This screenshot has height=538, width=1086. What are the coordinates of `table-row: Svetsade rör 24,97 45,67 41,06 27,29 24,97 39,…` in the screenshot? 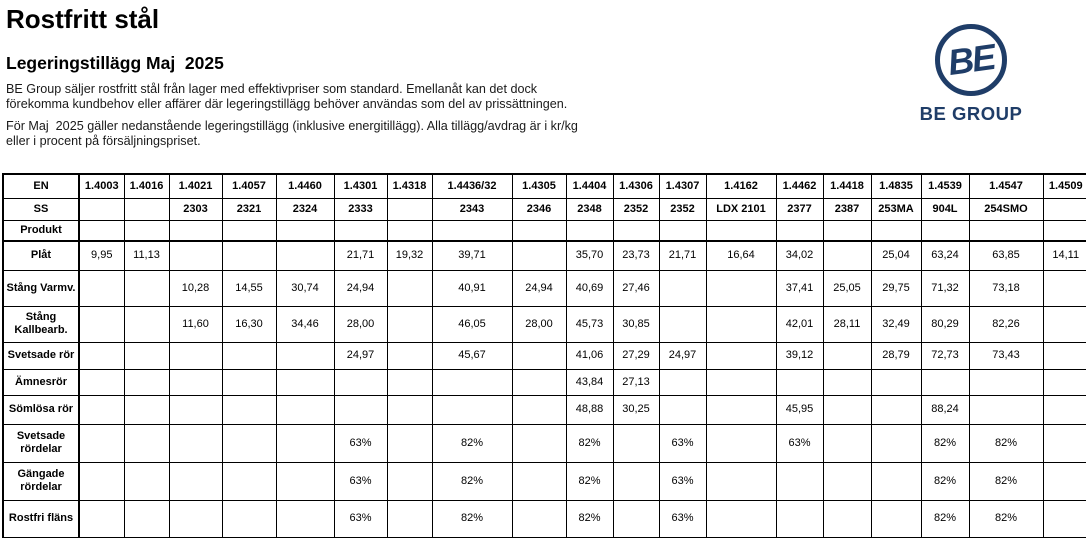 It's located at (544, 355).